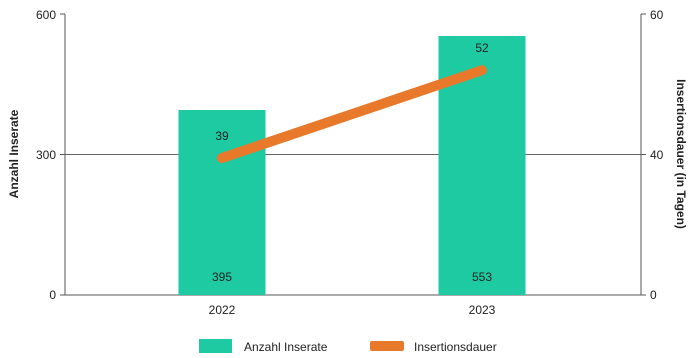 This screenshot has width=689, height=358. What do you see at coordinates (482, 48) in the screenshot?
I see `line-value-label: 52` at bounding box center [482, 48].